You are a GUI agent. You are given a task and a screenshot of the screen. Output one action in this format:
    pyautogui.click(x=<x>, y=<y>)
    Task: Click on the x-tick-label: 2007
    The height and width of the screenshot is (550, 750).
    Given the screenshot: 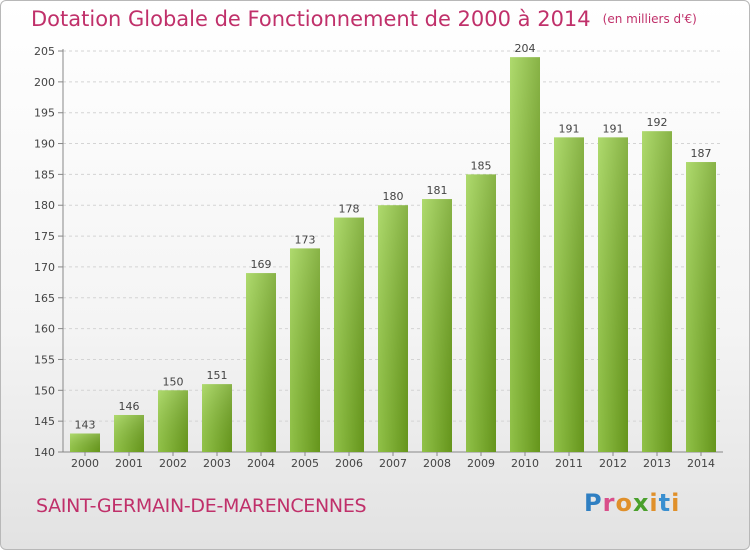 What is the action you would take?
    pyautogui.click(x=393, y=463)
    